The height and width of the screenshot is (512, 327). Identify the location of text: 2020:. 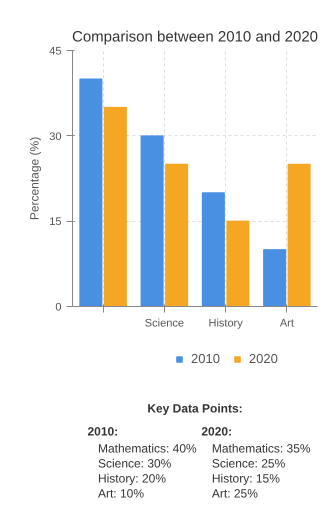
(216, 431).